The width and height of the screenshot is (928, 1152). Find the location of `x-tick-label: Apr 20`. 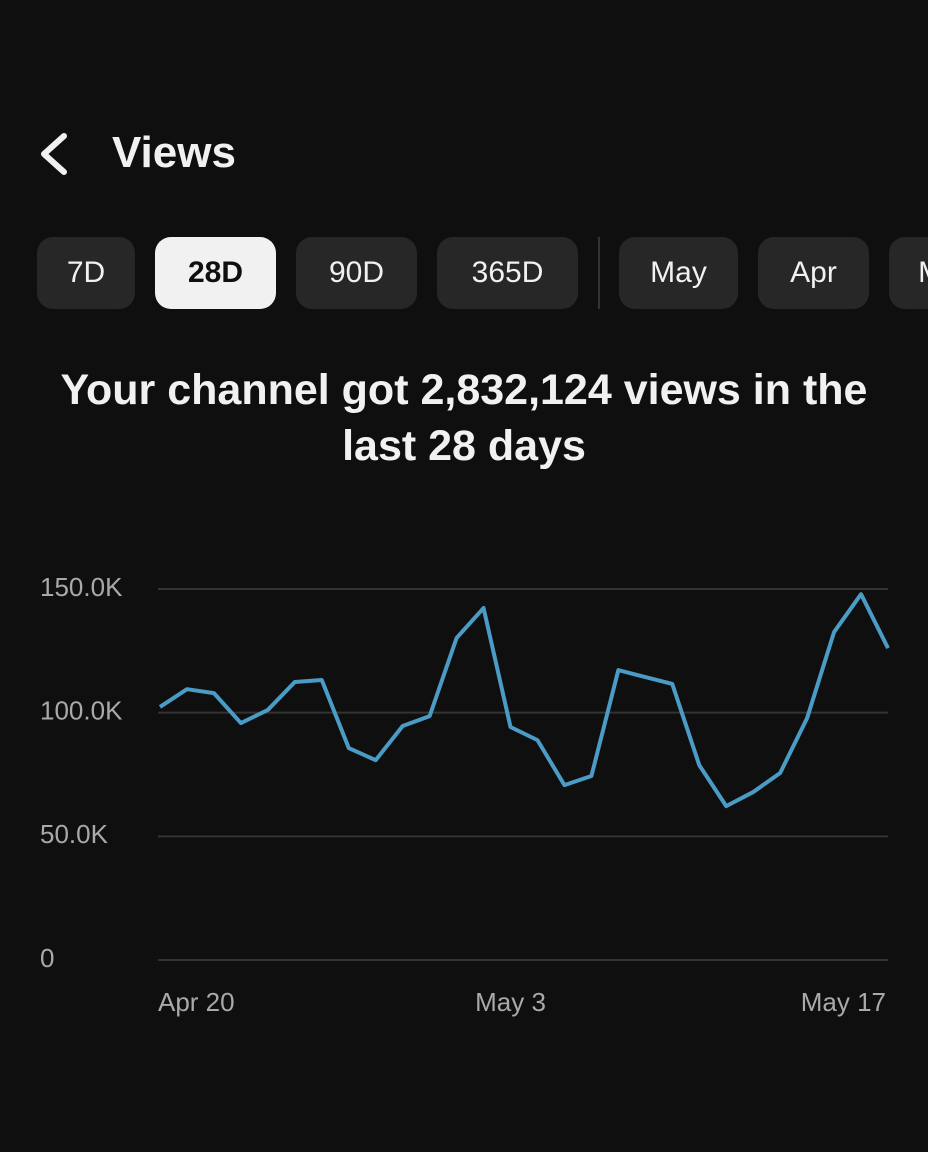

x-tick-label: Apr 20 is located at coordinates (196, 1002).